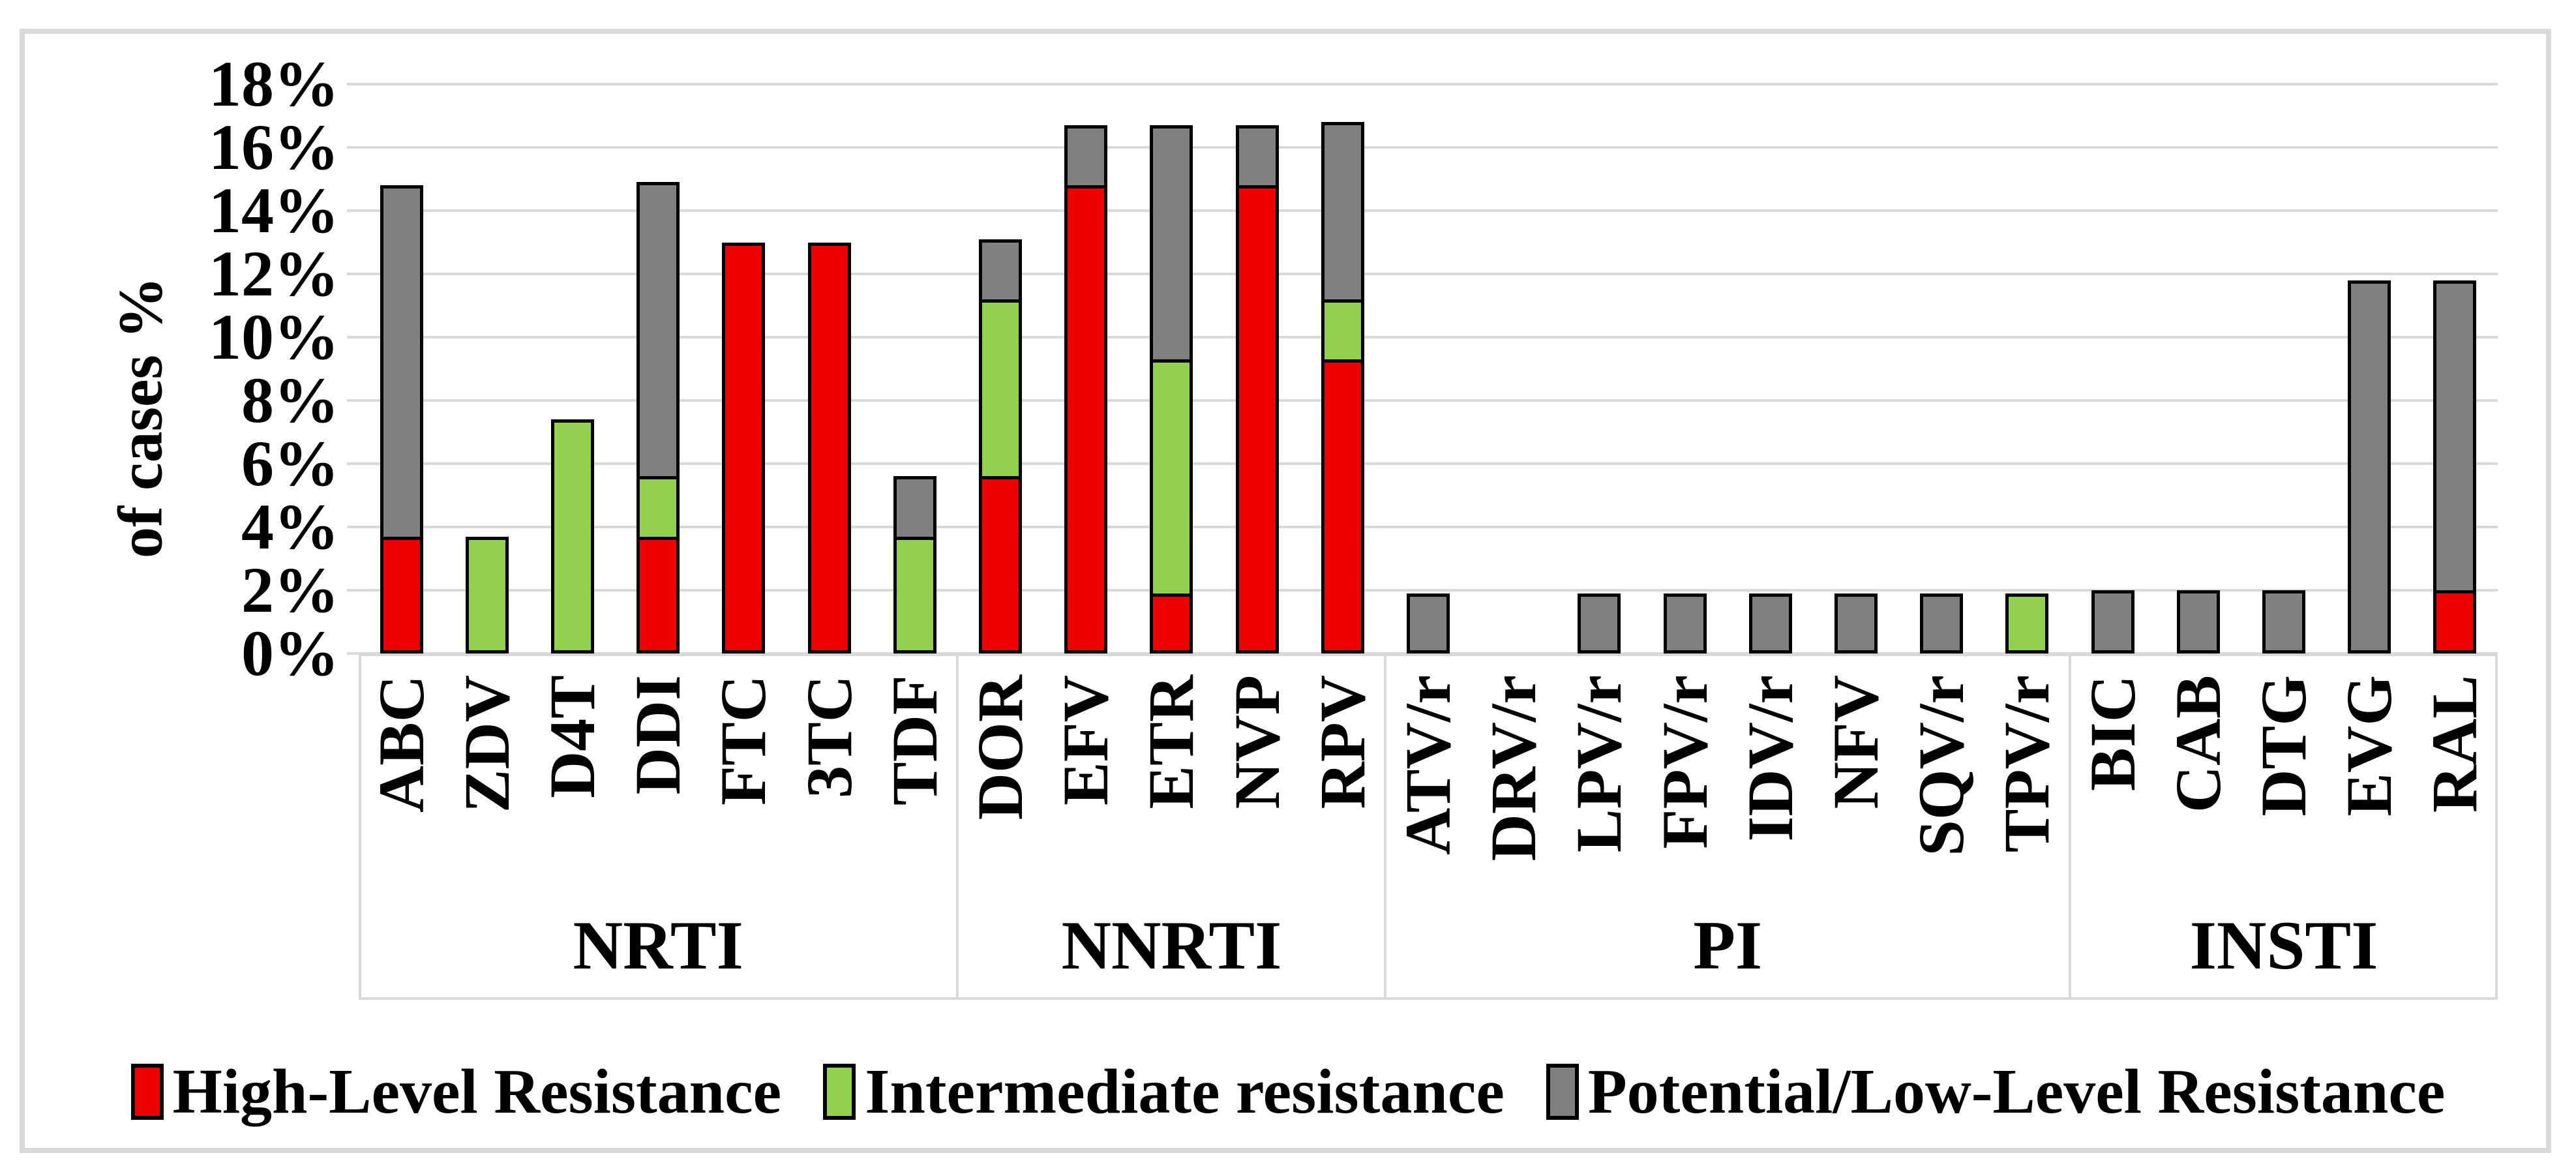 This screenshot has width=2576, height=1172. I want to click on bar-segment-intermediate-TPV/r, so click(2027, 623).